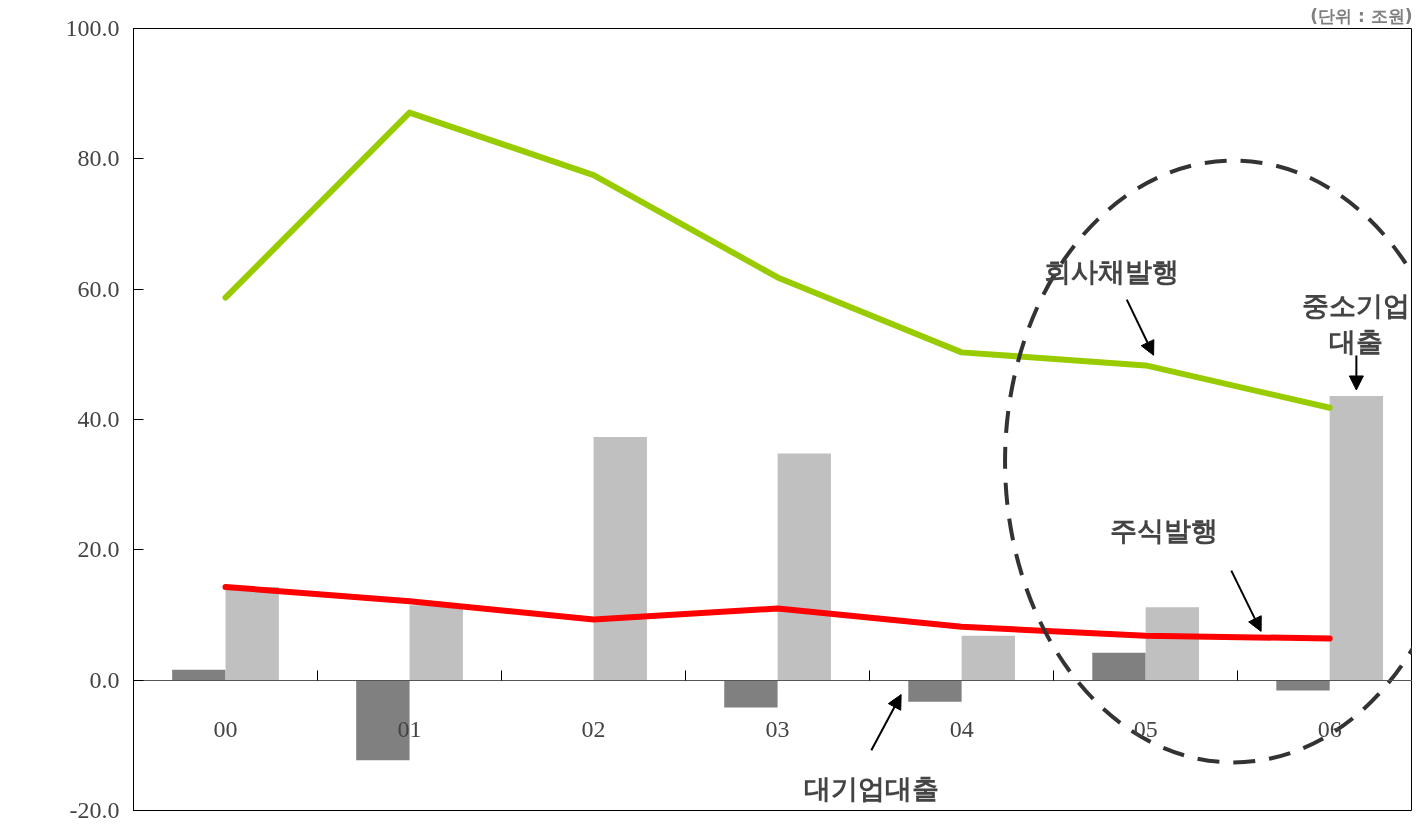  I want to click on text: 회사채발행, so click(1112, 271).